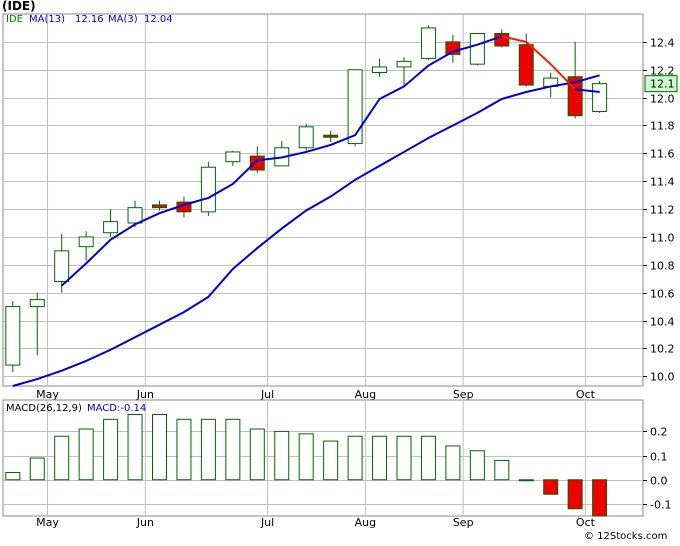 This screenshot has width=680, height=546. What do you see at coordinates (463, 522) in the screenshot?
I see `macd-month-label: Sep` at bounding box center [463, 522].